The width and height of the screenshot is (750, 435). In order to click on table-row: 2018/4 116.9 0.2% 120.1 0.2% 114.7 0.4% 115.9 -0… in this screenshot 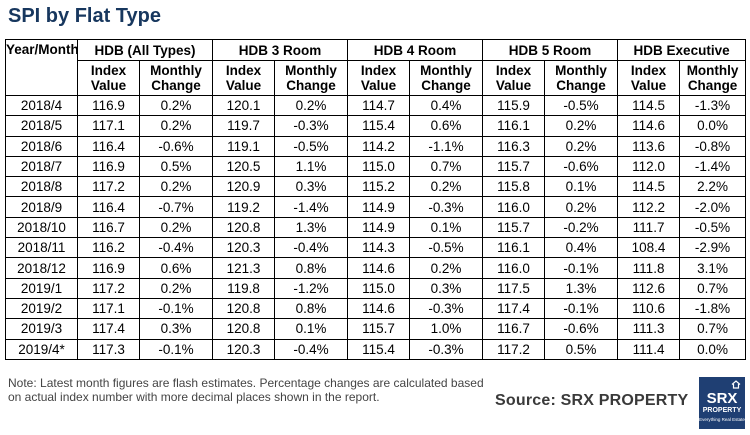, I will do `click(376, 105)`.